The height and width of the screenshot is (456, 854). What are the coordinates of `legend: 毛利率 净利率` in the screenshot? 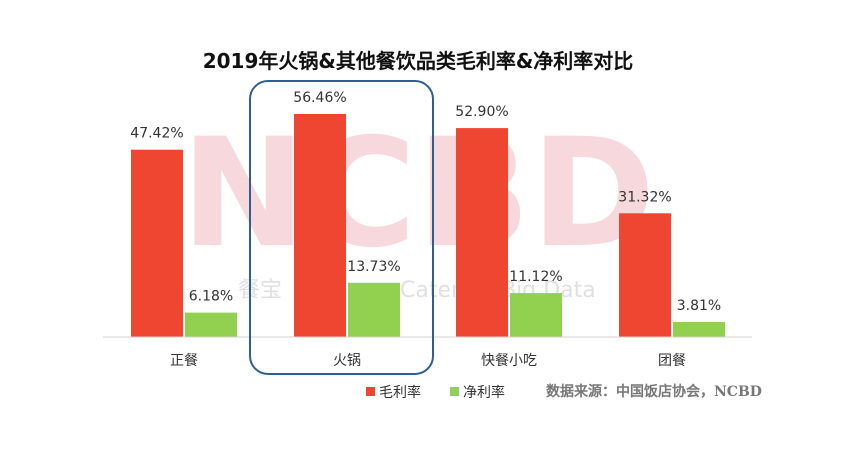 It's located at (435, 392).